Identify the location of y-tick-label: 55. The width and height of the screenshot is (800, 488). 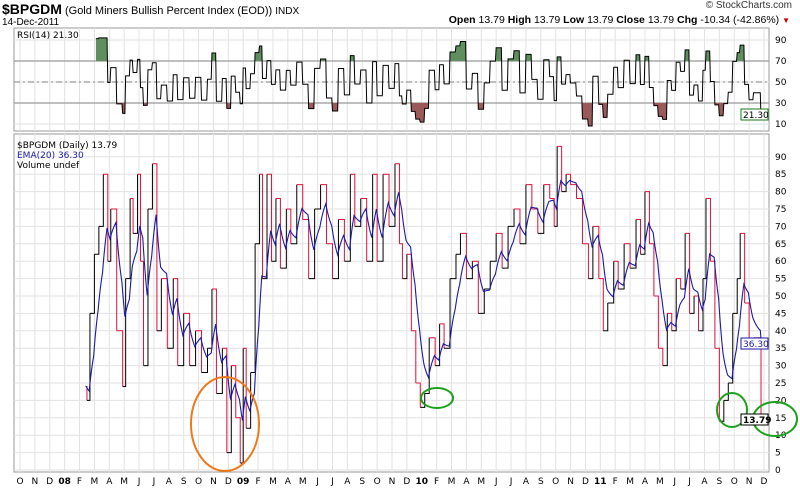
(780, 280).